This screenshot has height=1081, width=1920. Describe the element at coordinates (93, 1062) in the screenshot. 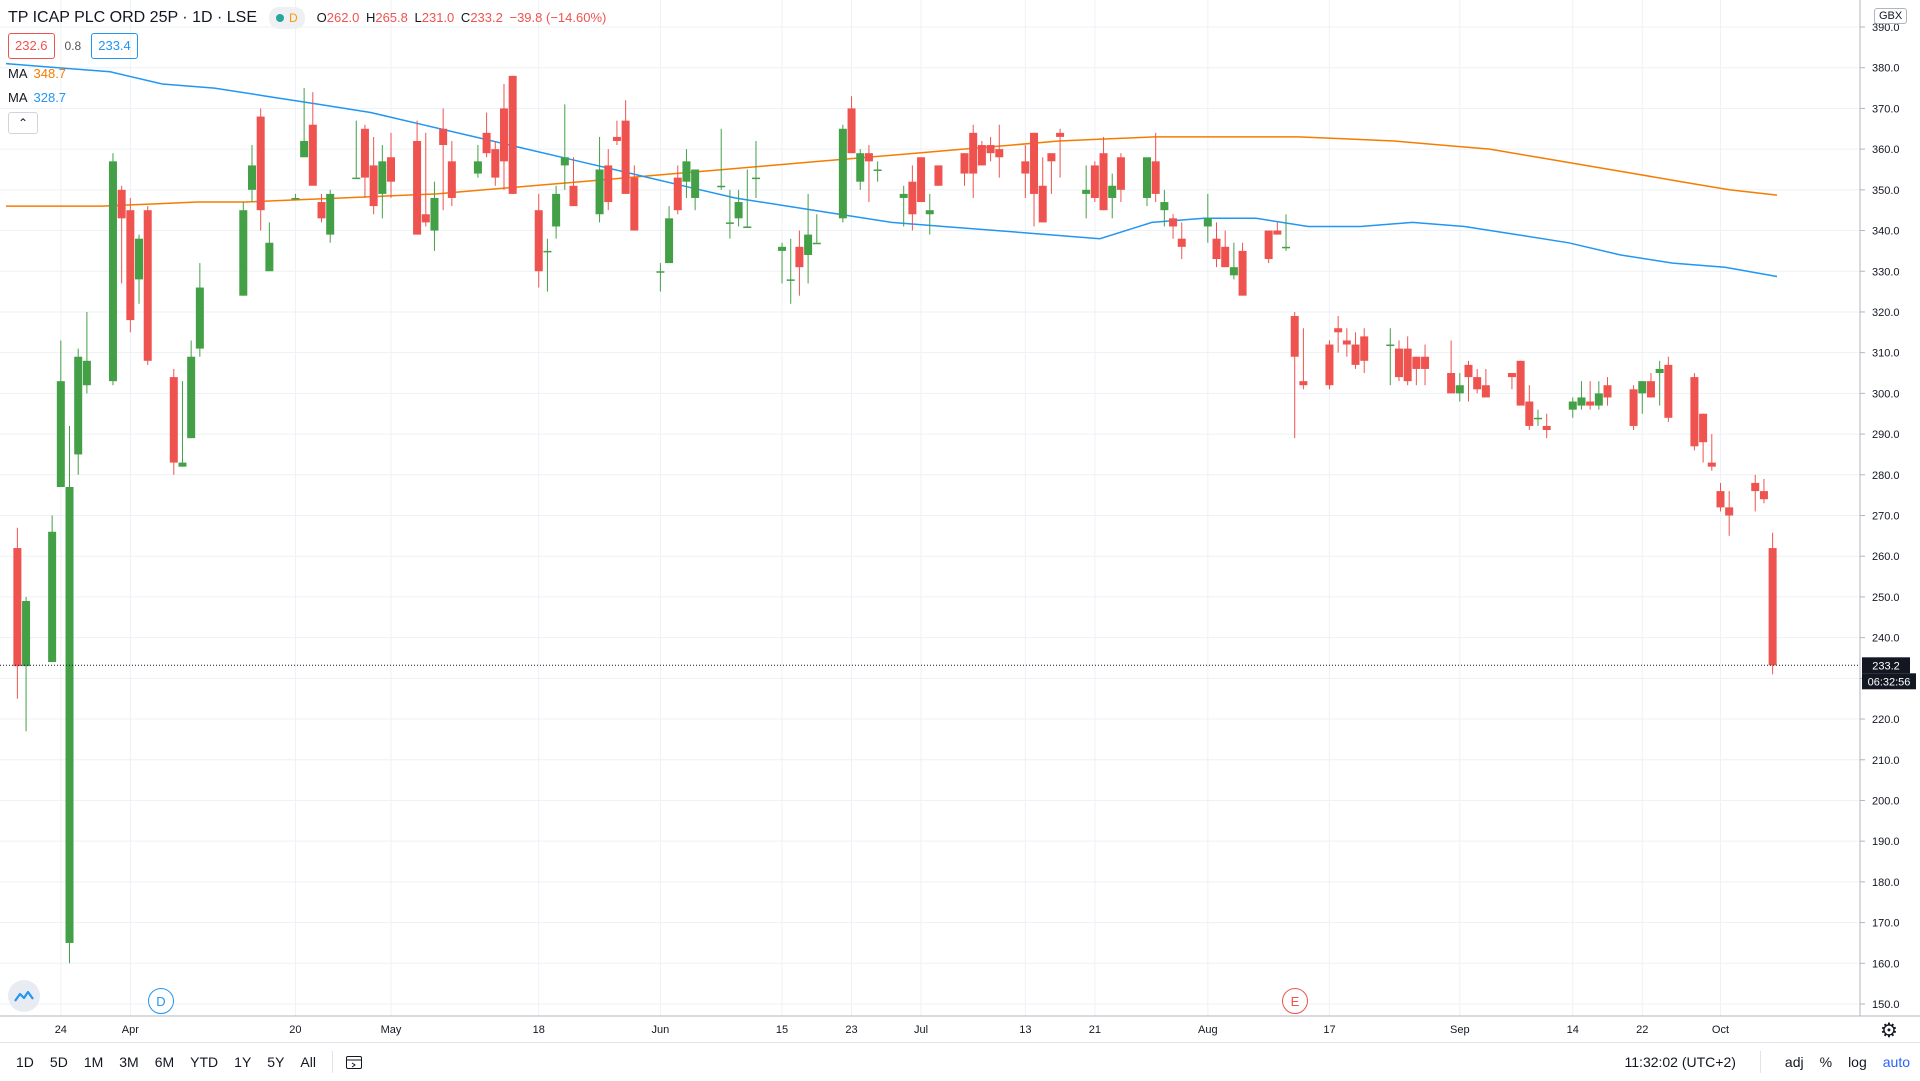

I see `range-1m: 1M` at that location.